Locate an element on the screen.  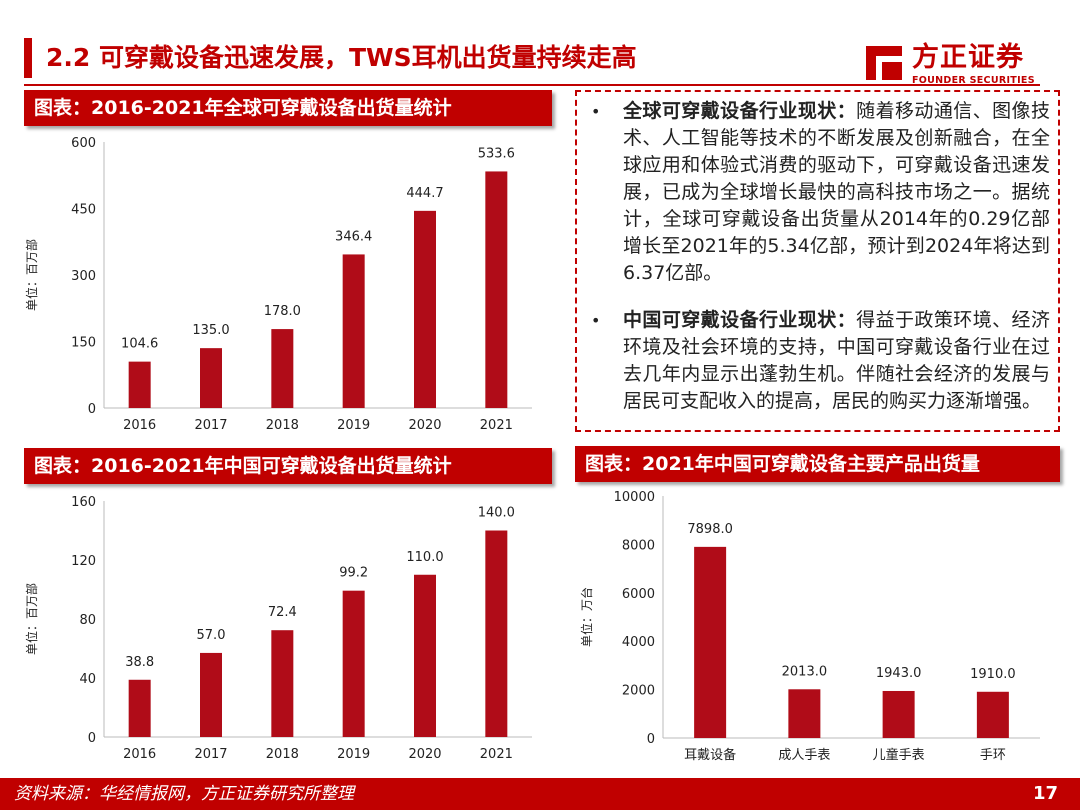
global-status-heading: 全球可穿戴设备行业现状： is located at coordinates (740, 111).